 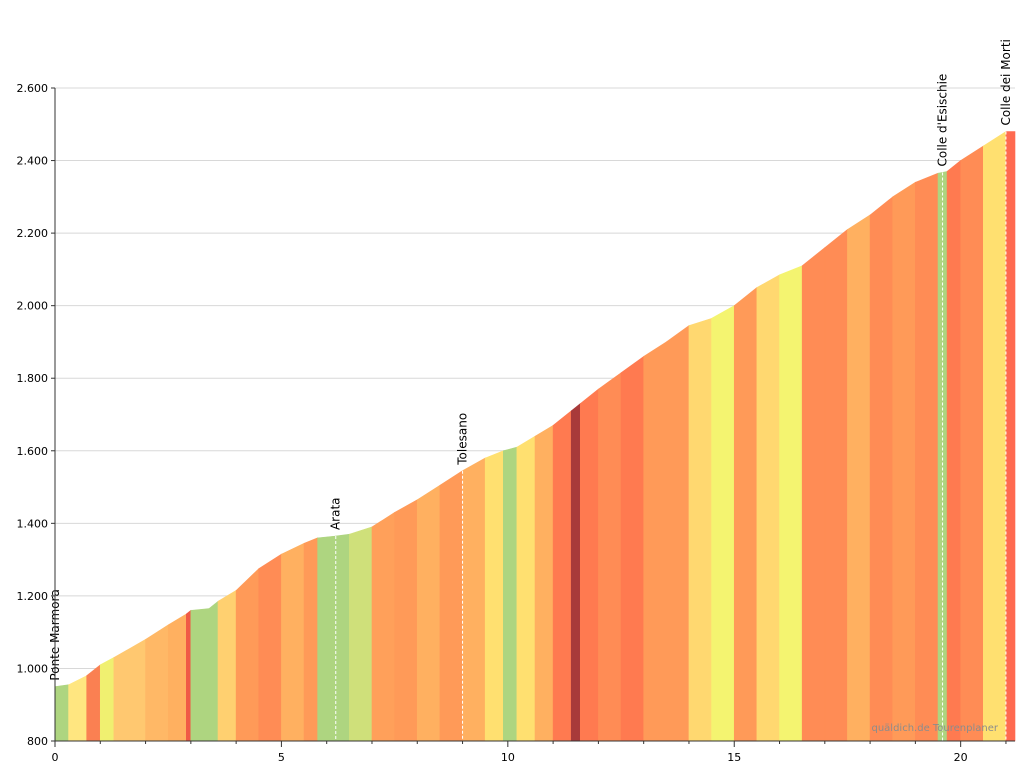 What do you see at coordinates (943, 120) in the screenshot?
I see `poi-label: Colle d'Esischie` at bounding box center [943, 120].